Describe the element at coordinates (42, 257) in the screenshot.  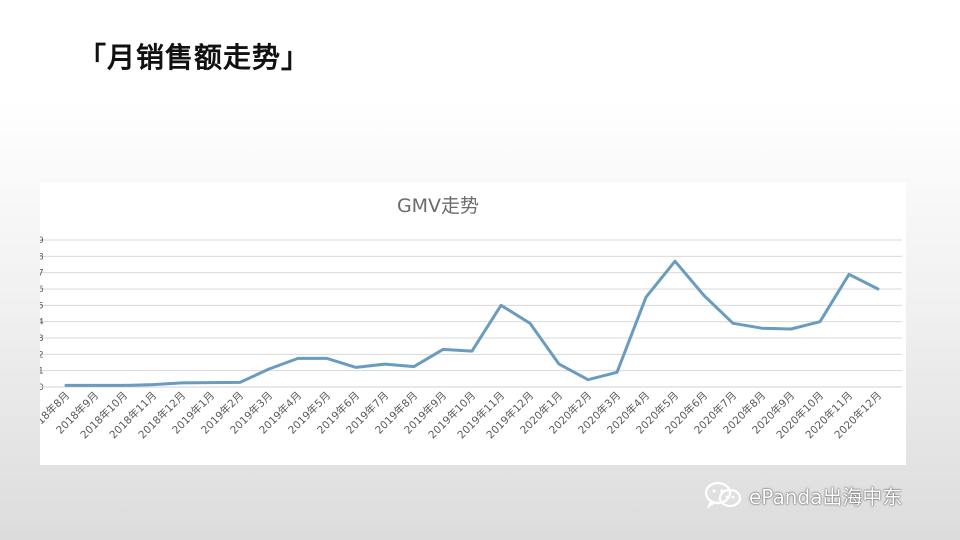
I see `y-tick-label: 8` at that location.